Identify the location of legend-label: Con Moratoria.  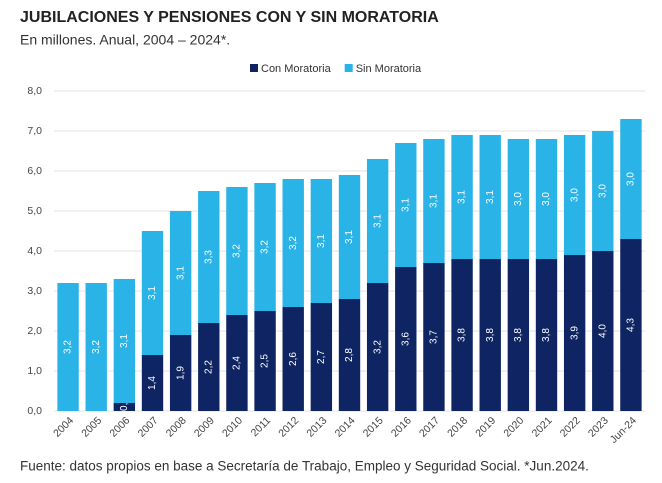
(296, 69).